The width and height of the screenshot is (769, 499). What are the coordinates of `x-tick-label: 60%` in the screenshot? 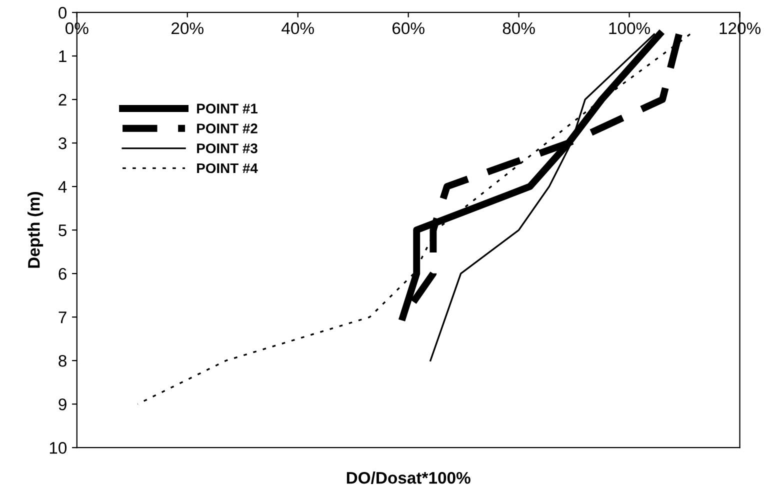 It's located at (408, 28).